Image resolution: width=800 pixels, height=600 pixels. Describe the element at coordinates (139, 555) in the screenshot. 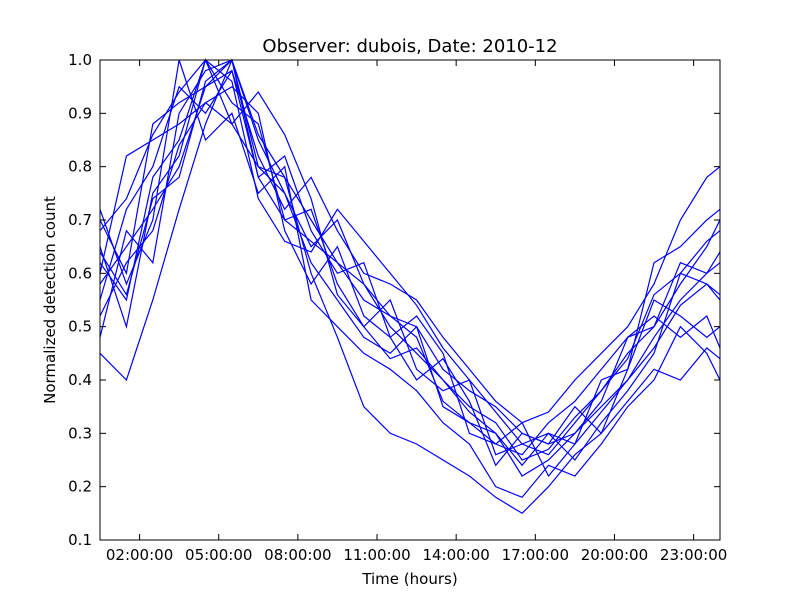

I see `x-tick-label: 02:00:00` at that location.